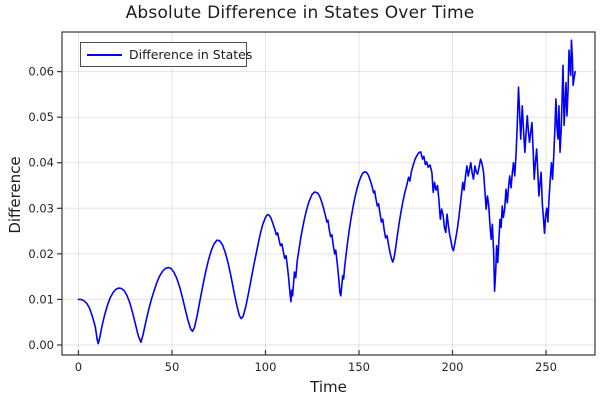 This screenshot has width=600, height=400. I want to click on legend: Difference in States, so click(166, 54).